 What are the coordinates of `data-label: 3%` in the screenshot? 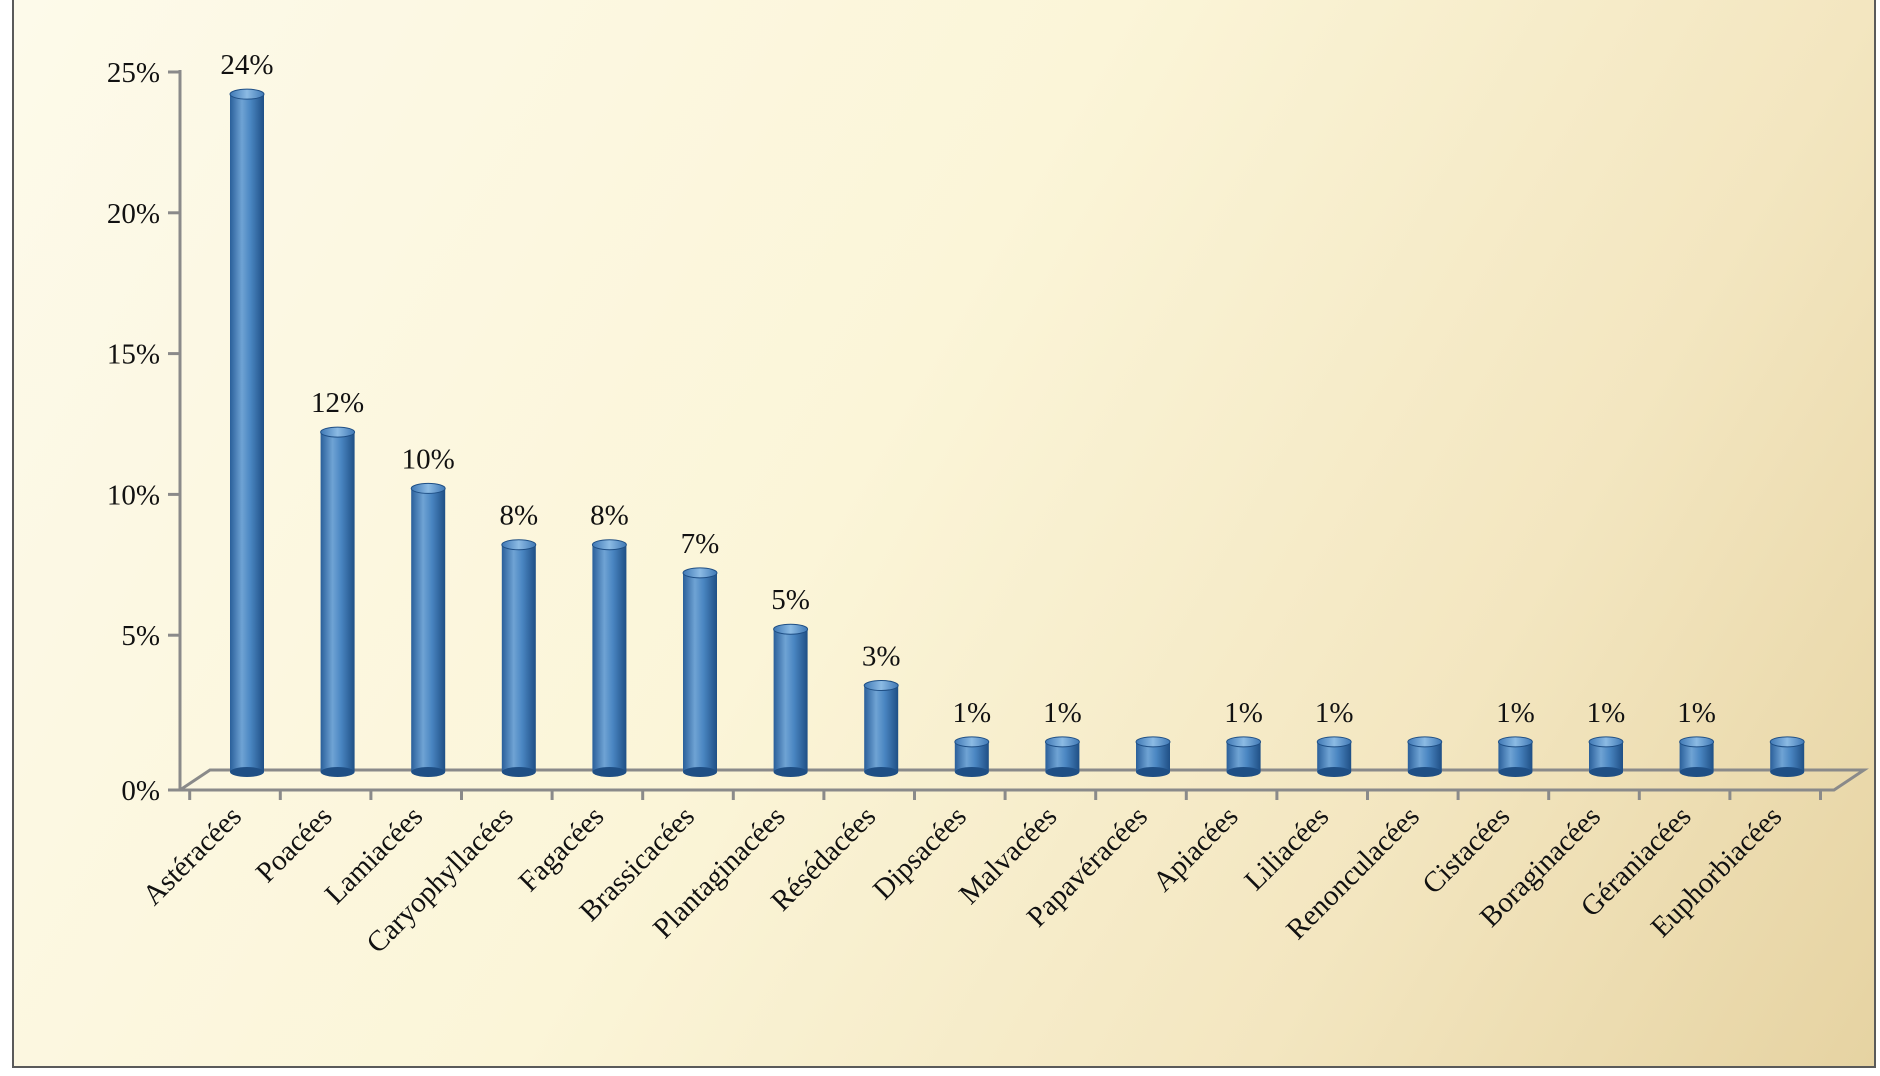 It's located at (881, 657).